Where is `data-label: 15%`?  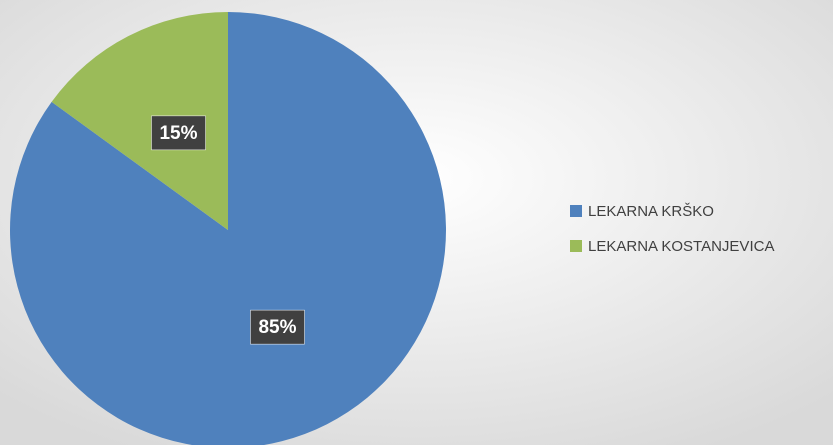
data-label: 15% is located at coordinates (178, 133).